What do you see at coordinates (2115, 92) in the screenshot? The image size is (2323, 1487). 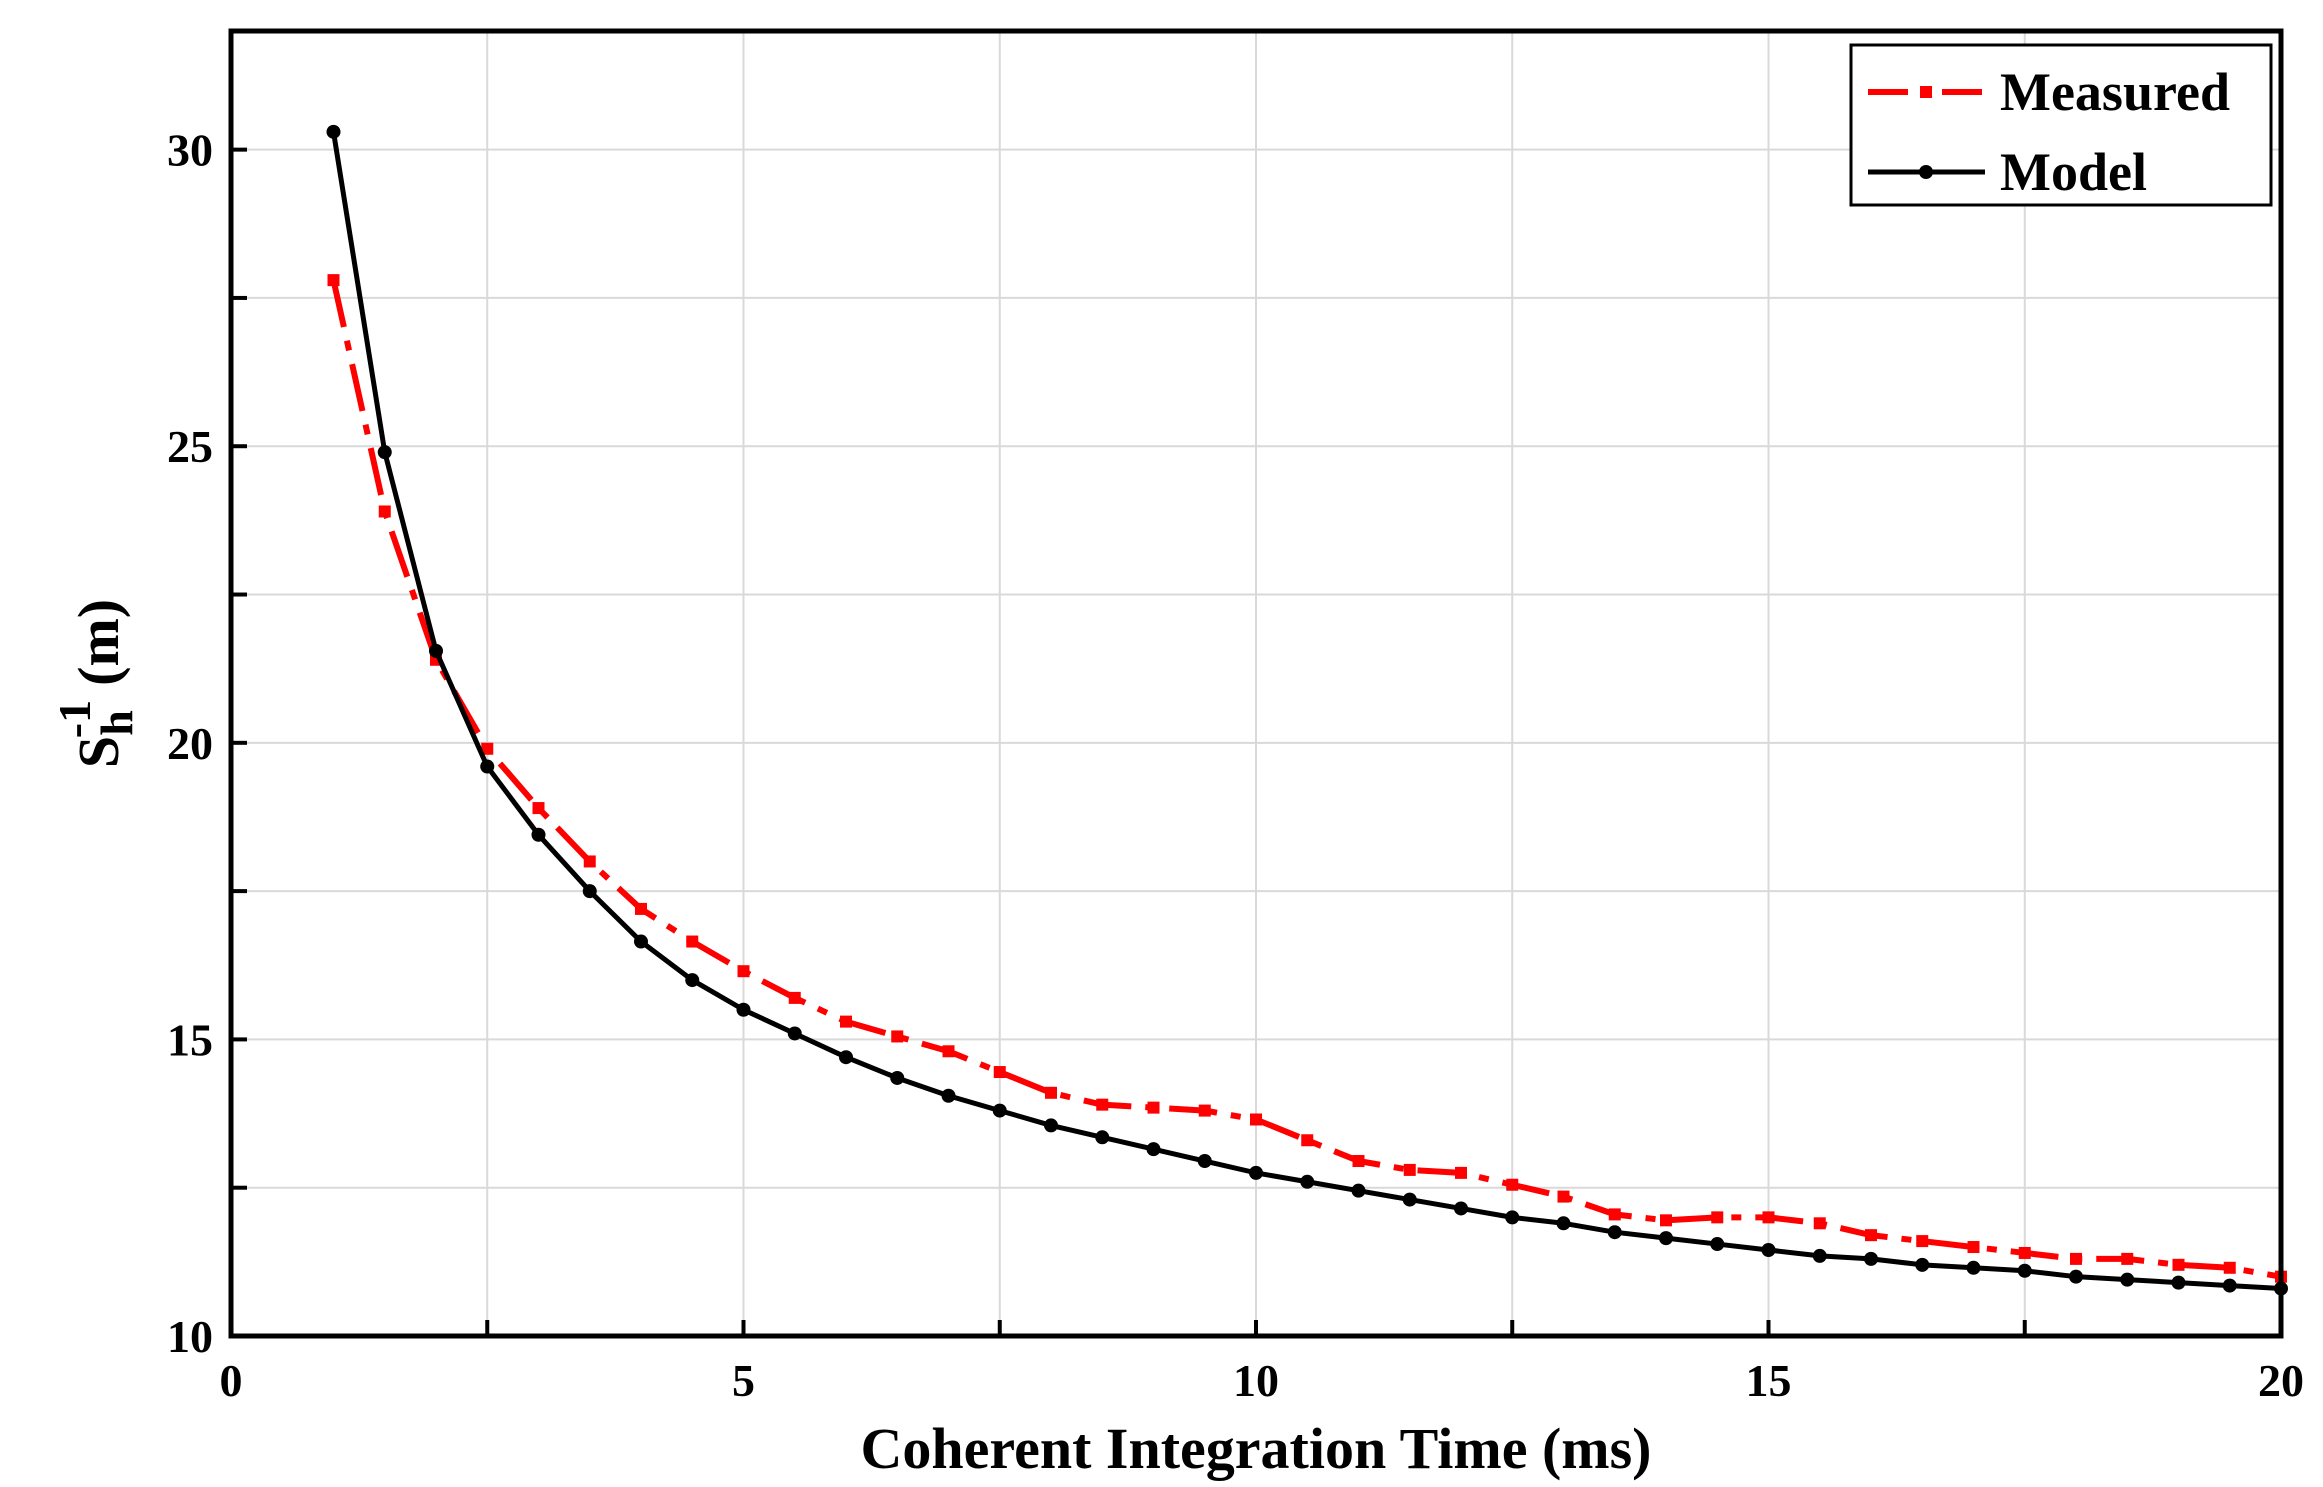 I see `legend-label-measured: Measured` at bounding box center [2115, 92].